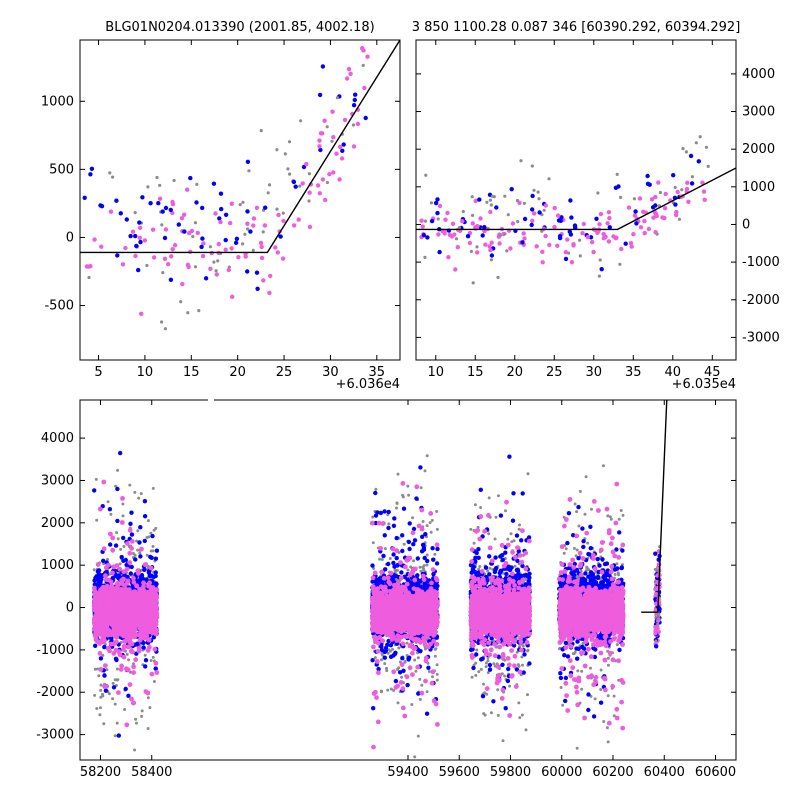 The width and height of the screenshot is (800, 804). What do you see at coordinates (564, 209) in the screenshot?
I see `panel-top-right-points` at bounding box center [564, 209].